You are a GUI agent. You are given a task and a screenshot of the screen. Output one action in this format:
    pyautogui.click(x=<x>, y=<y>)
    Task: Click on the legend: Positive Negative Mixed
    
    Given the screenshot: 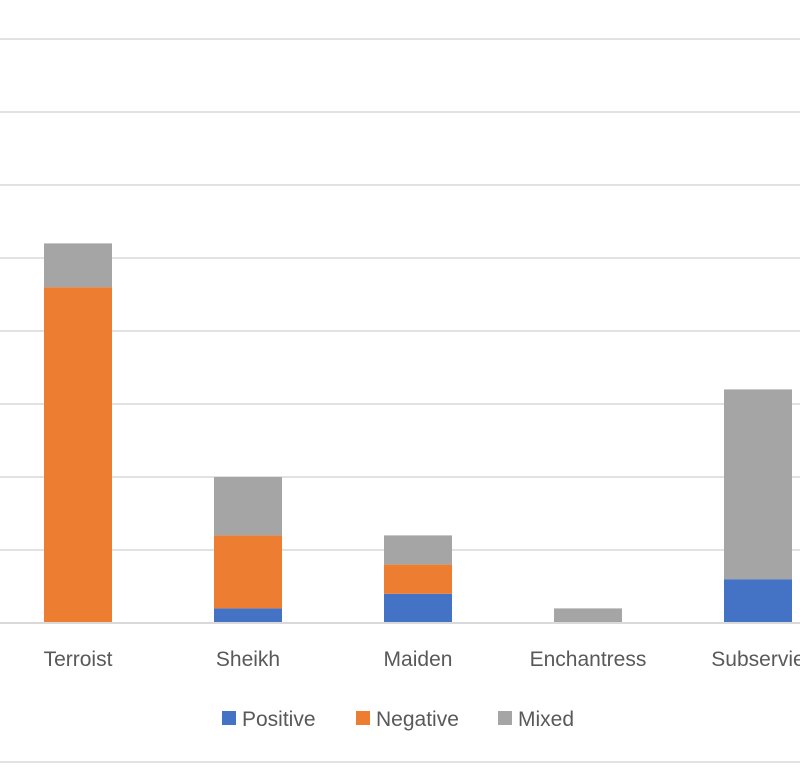 What is the action you would take?
    pyautogui.click(x=398, y=719)
    